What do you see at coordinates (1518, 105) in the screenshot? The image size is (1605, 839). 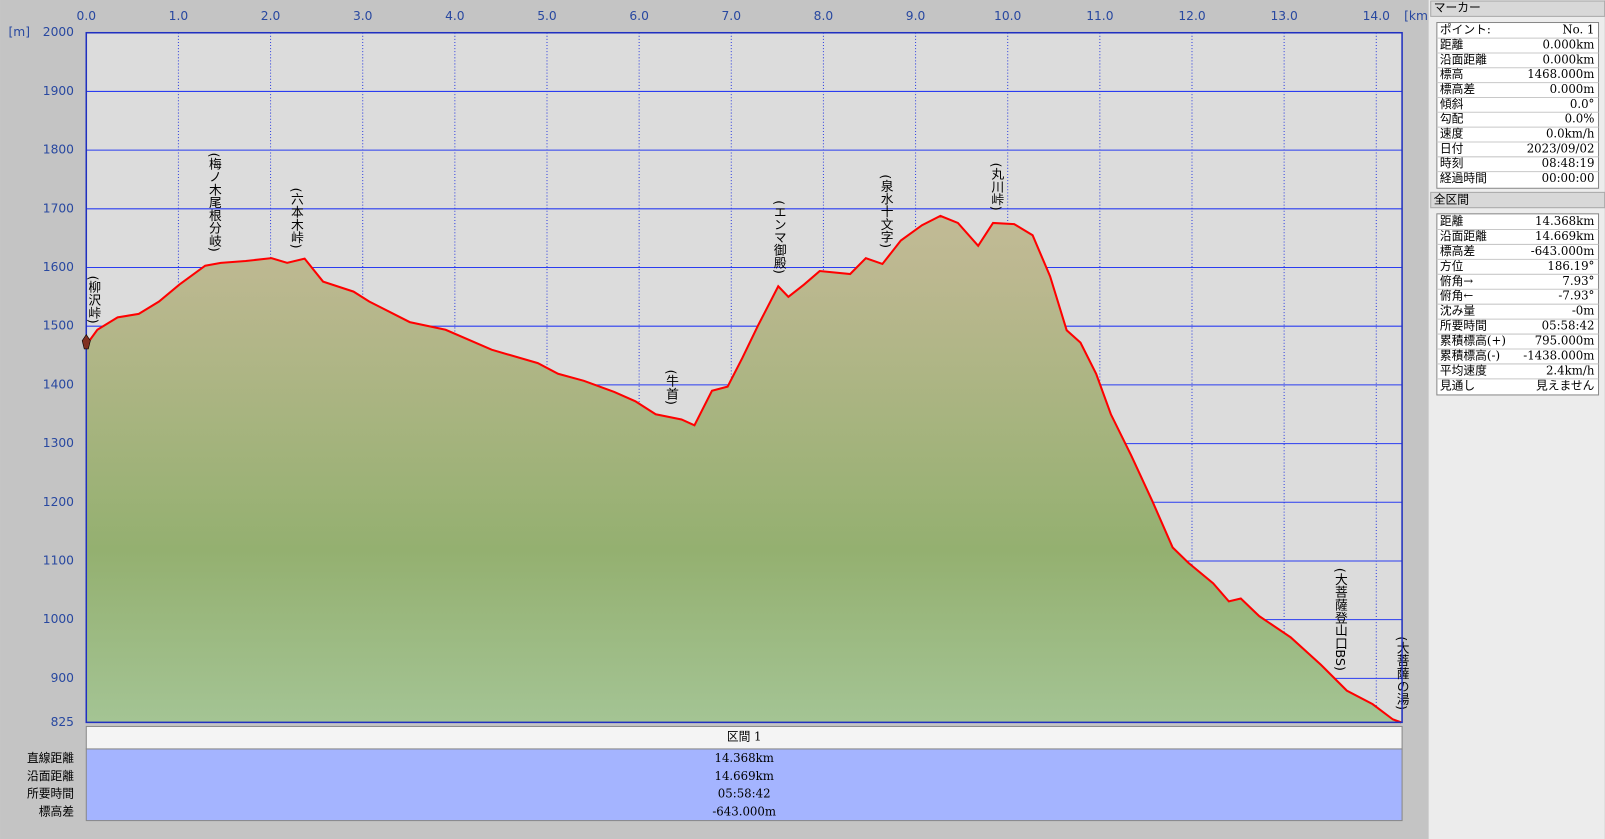 I see `marker-table` at bounding box center [1518, 105].